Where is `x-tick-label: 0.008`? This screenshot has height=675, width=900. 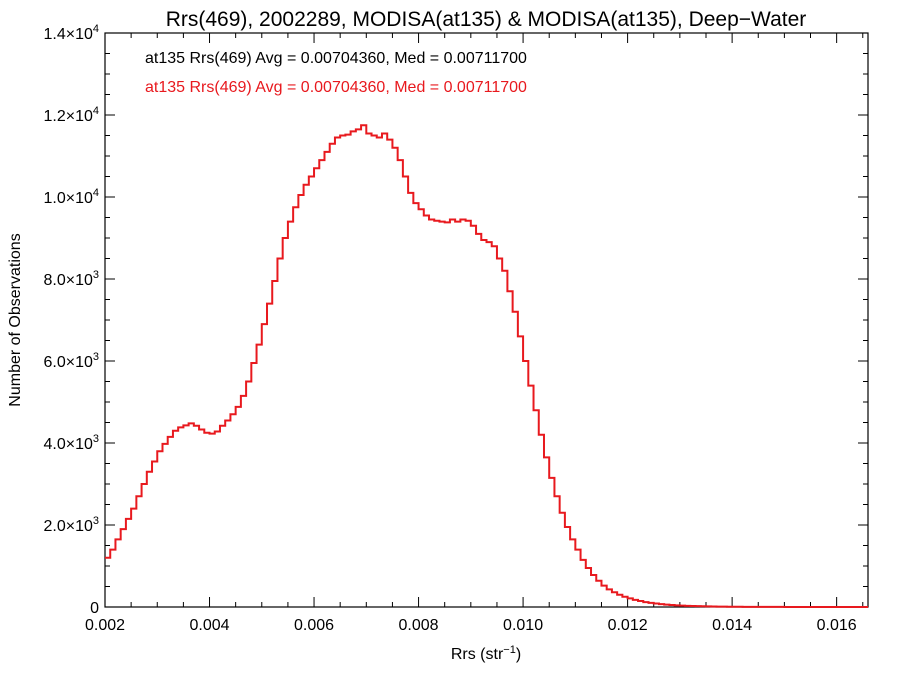 x-tick-label: 0.008 is located at coordinates (419, 625).